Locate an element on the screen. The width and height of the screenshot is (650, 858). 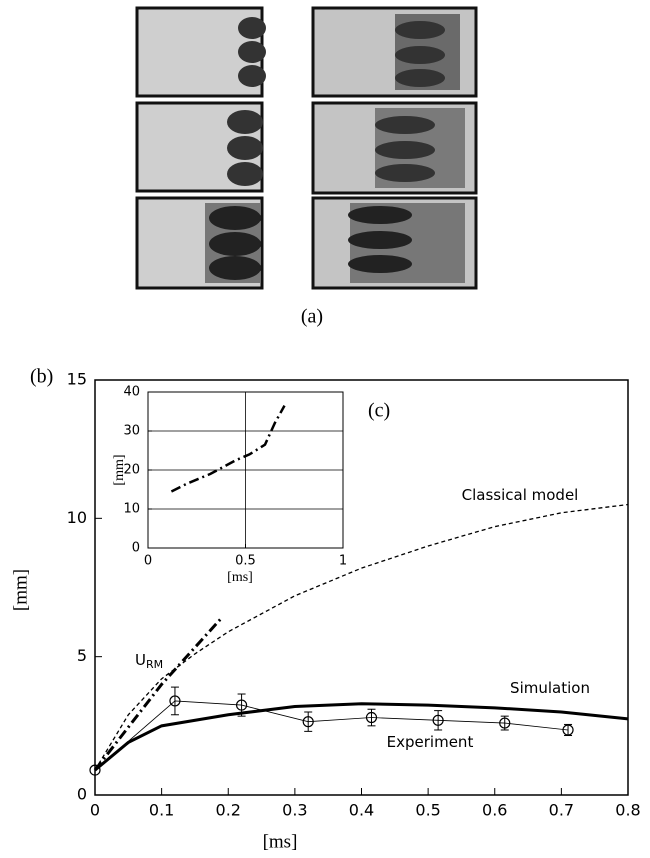
series-label: Experiment is located at coordinates (430, 742).